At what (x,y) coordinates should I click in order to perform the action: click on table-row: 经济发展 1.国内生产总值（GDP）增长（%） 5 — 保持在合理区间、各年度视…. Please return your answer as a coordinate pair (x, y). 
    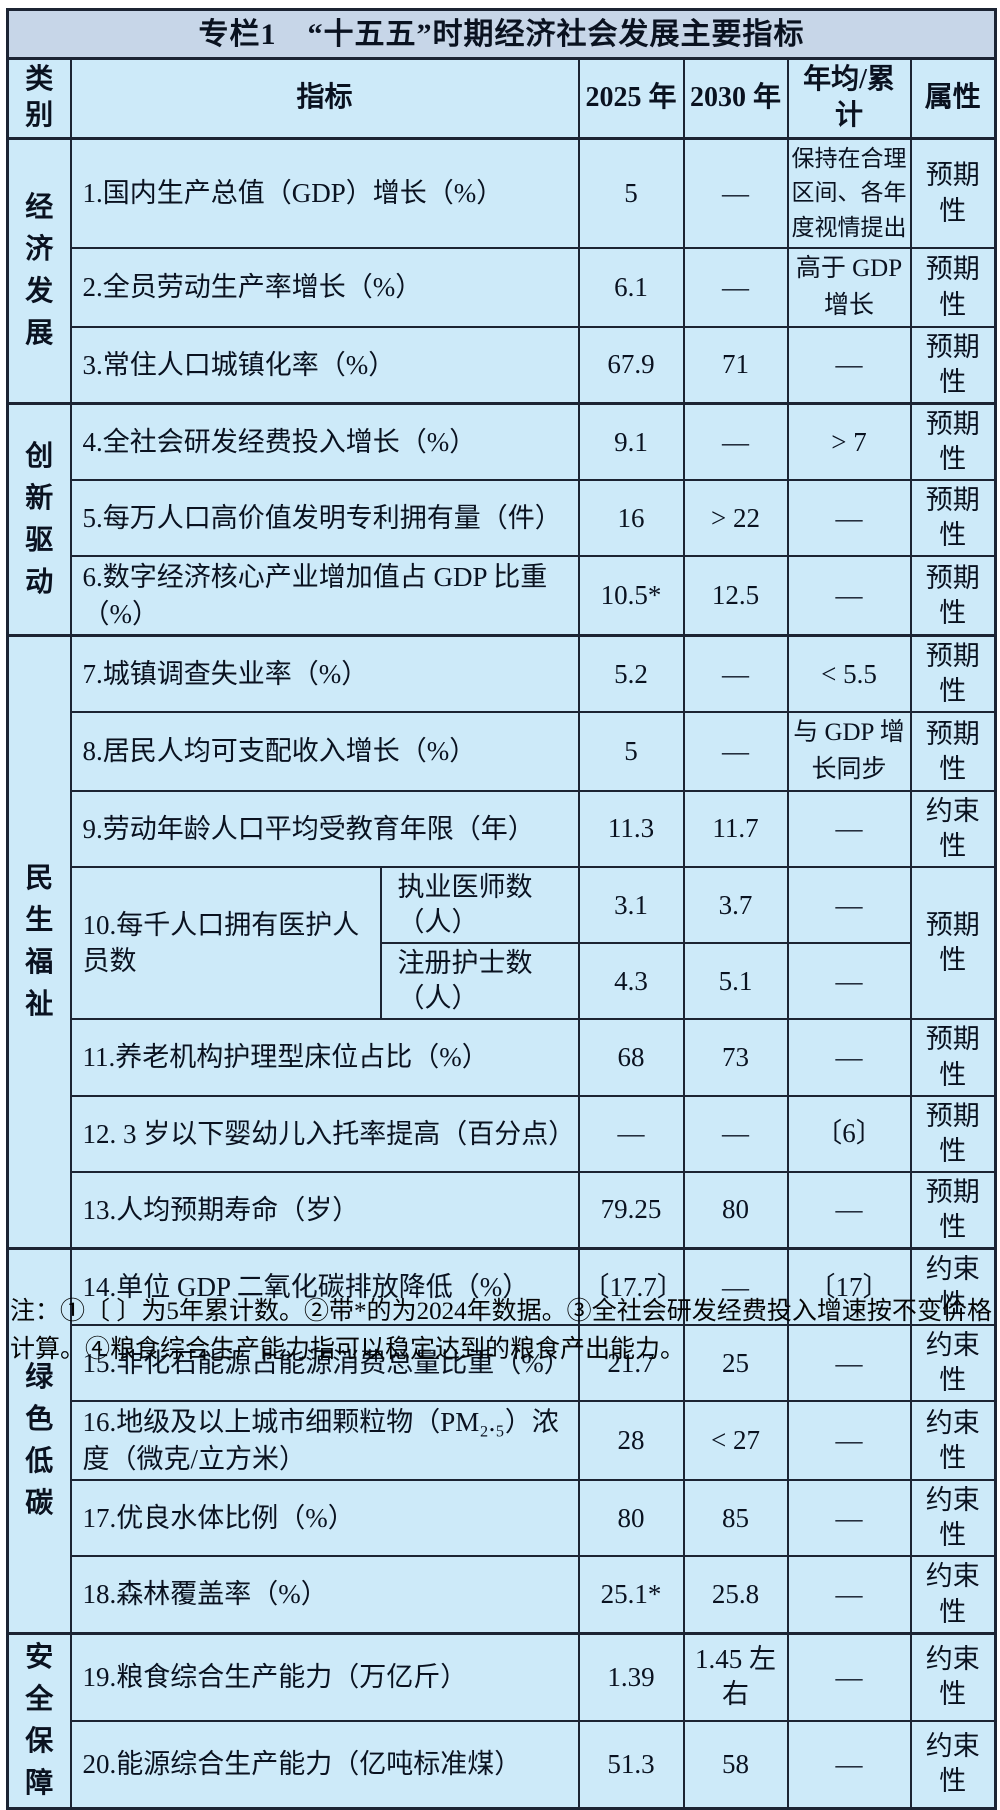
    Looking at the image, I should click on (501, 270).